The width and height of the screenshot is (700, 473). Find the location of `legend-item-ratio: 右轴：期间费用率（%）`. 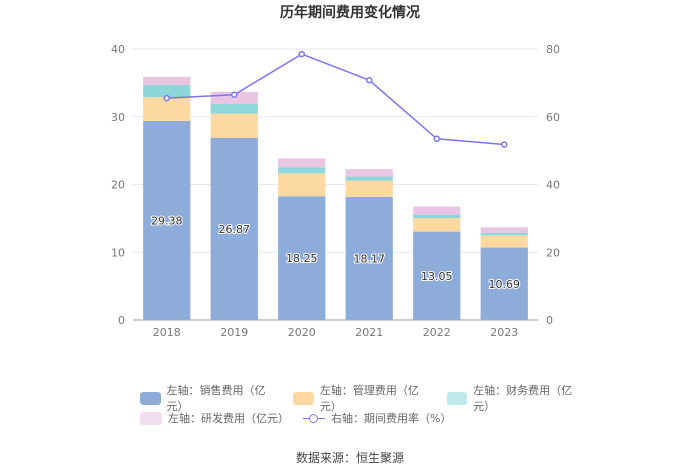

legend-item-ratio: 右轴：期间费用率（%） is located at coordinates (377, 418).